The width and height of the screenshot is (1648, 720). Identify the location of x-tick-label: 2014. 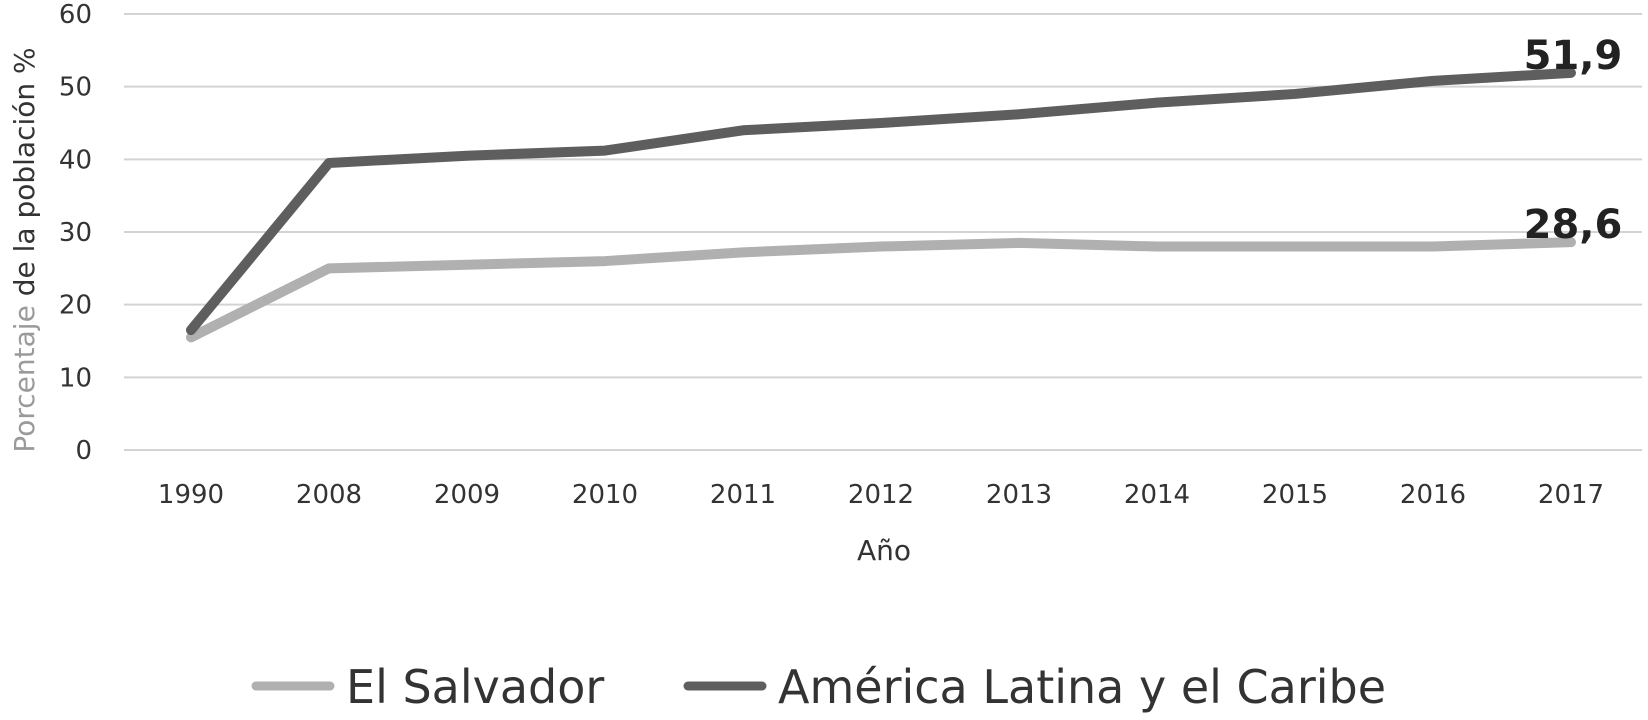
(1157, 495).